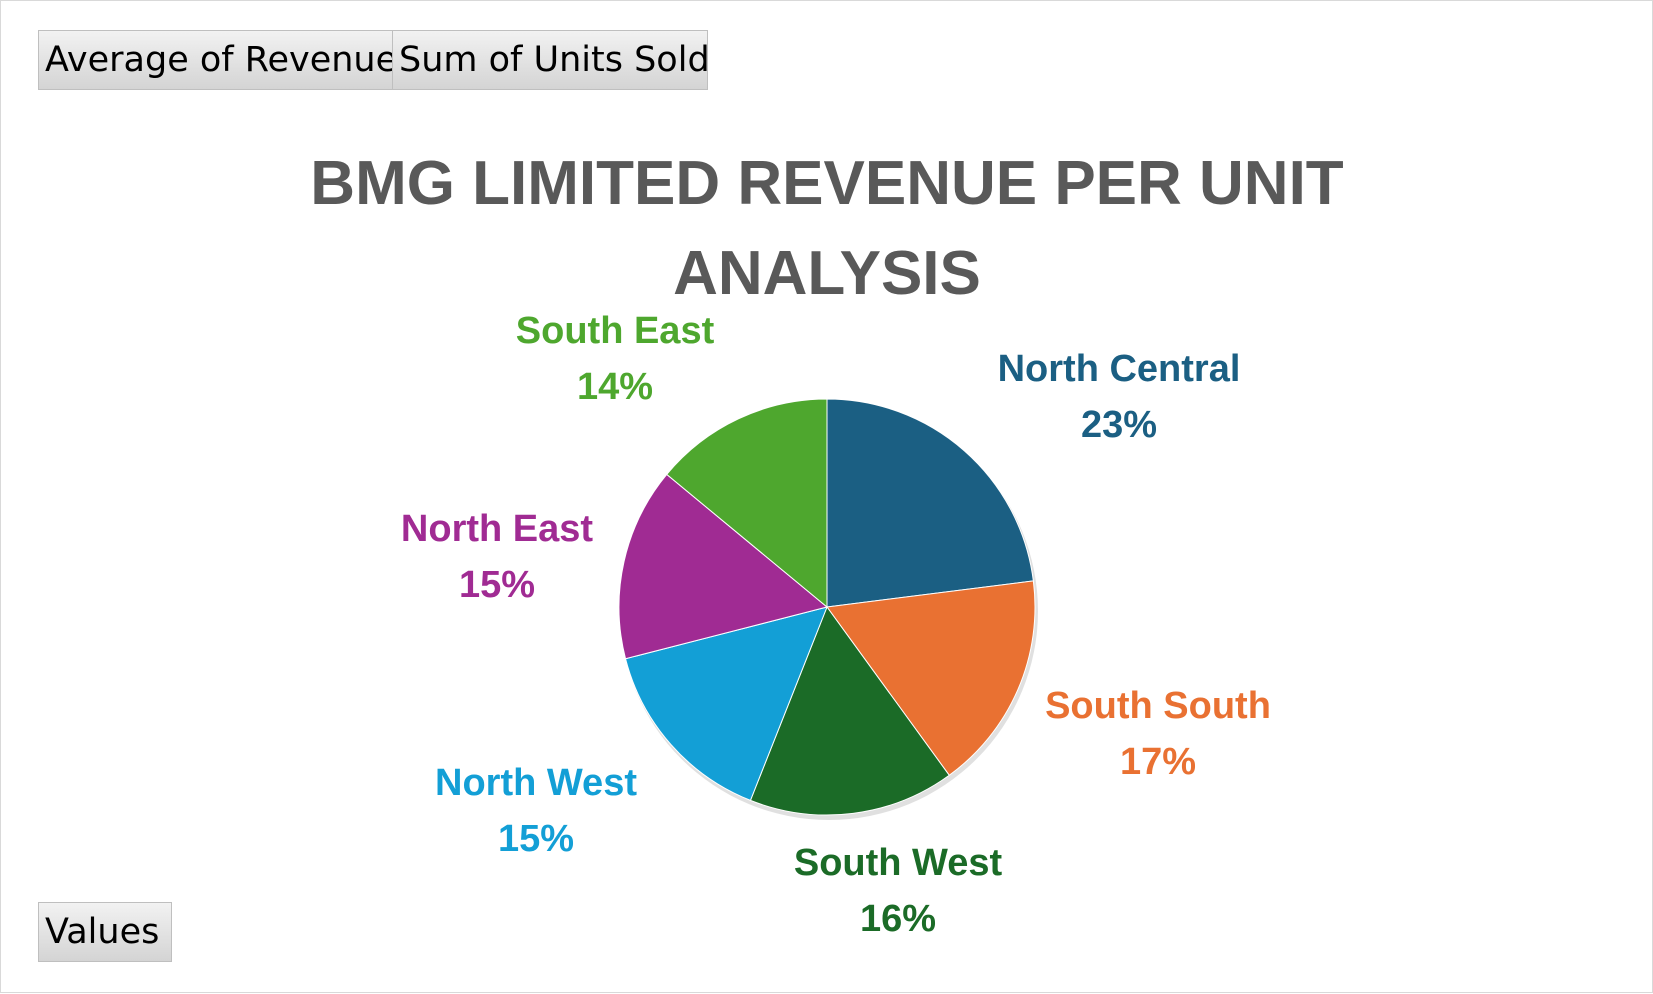  Describe the element at coordinates (615, 331) in the screenshot. I see `data-label-category: South East` at that location.